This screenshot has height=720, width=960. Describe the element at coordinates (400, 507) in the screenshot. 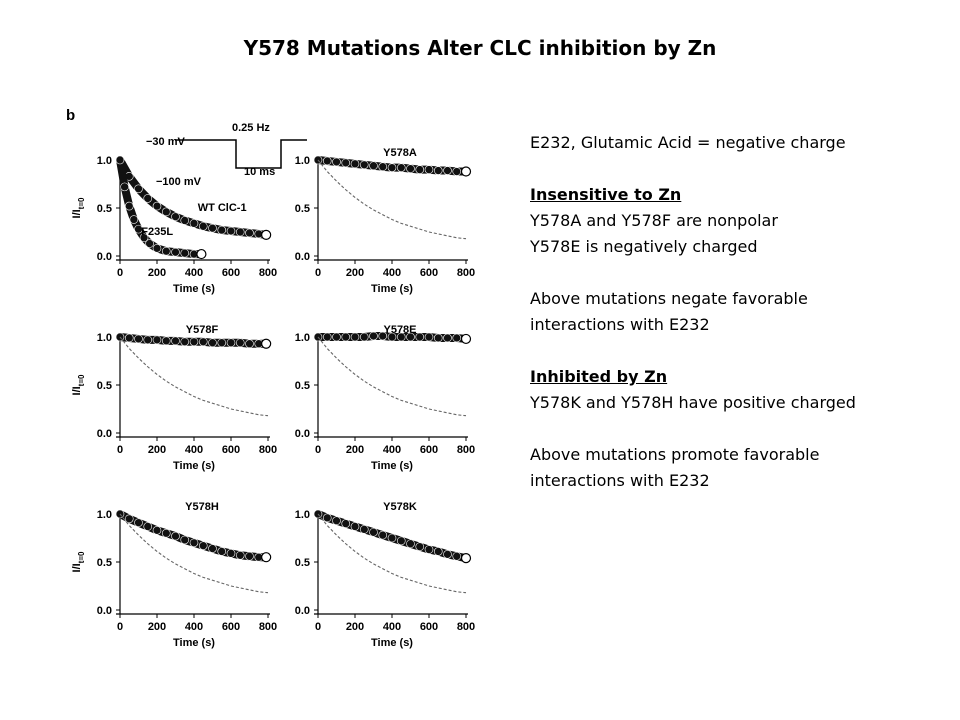

I see `chart-title: Y578K` at that location.